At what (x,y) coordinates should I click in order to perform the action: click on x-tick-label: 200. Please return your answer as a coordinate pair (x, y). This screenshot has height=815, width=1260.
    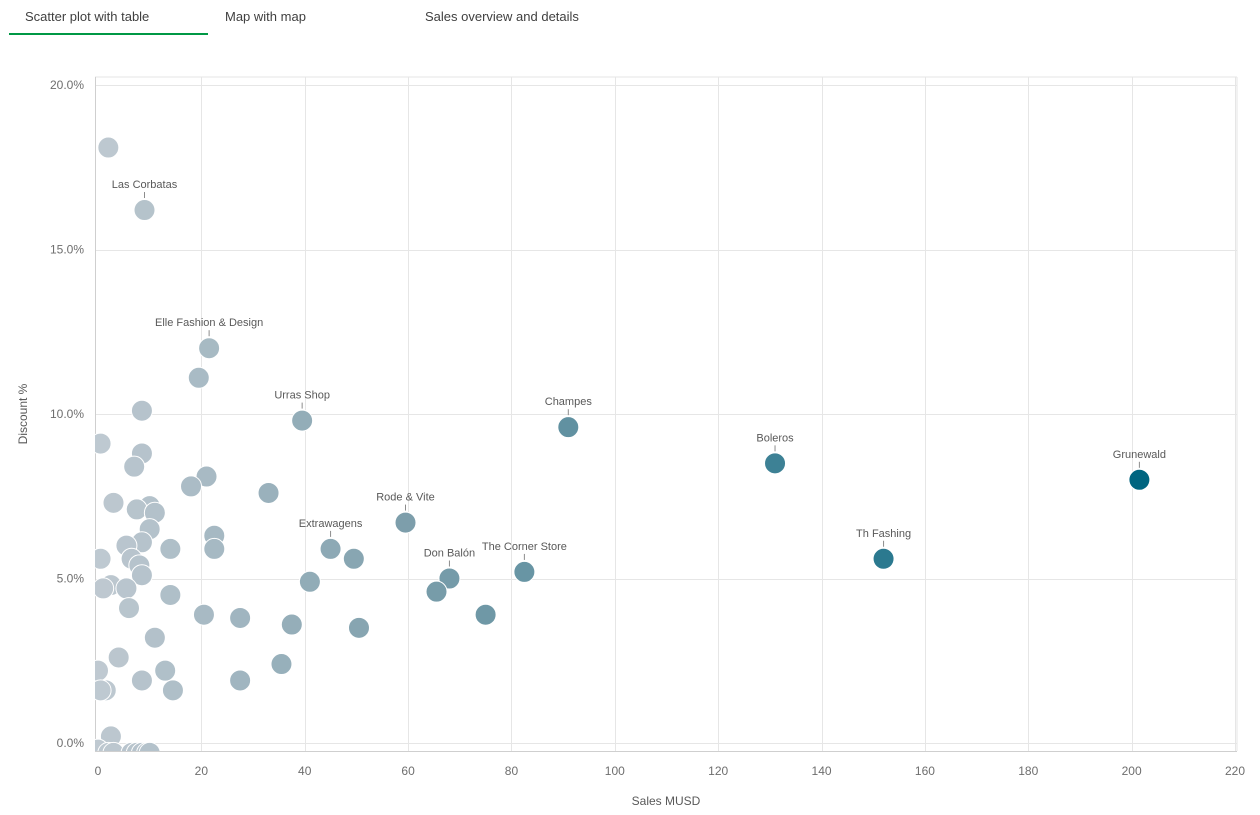
    Looking at the image, I should click on (1132, 771).